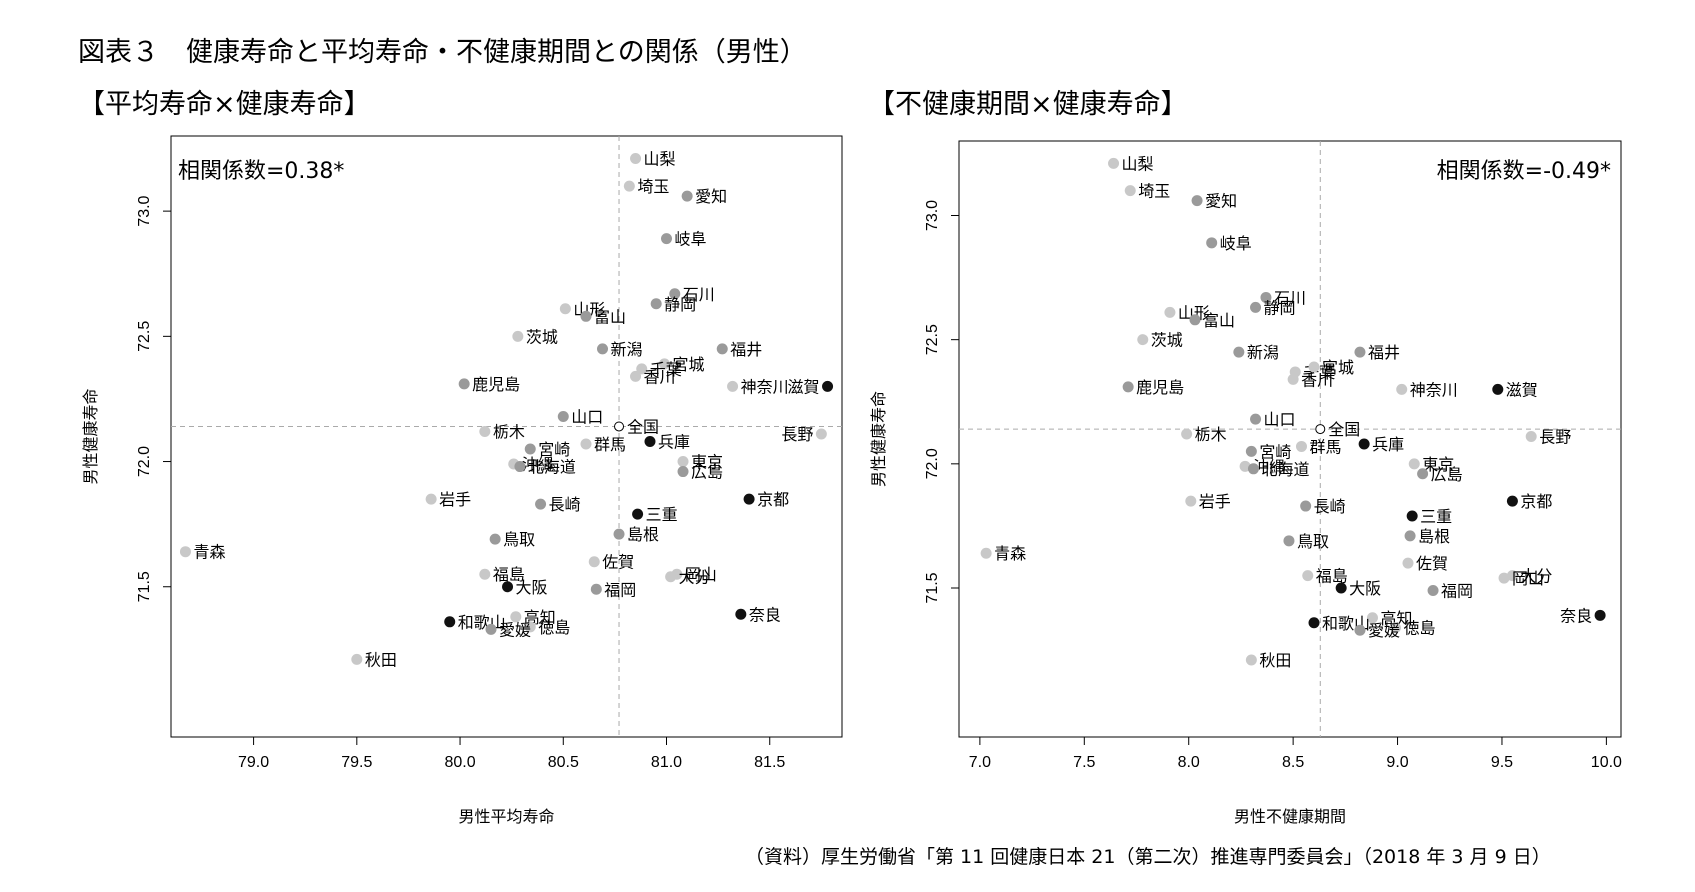 The height and width of the screenshot is (892, 1695). I want to click on point-label: 神奈川, so click(1434, 389).